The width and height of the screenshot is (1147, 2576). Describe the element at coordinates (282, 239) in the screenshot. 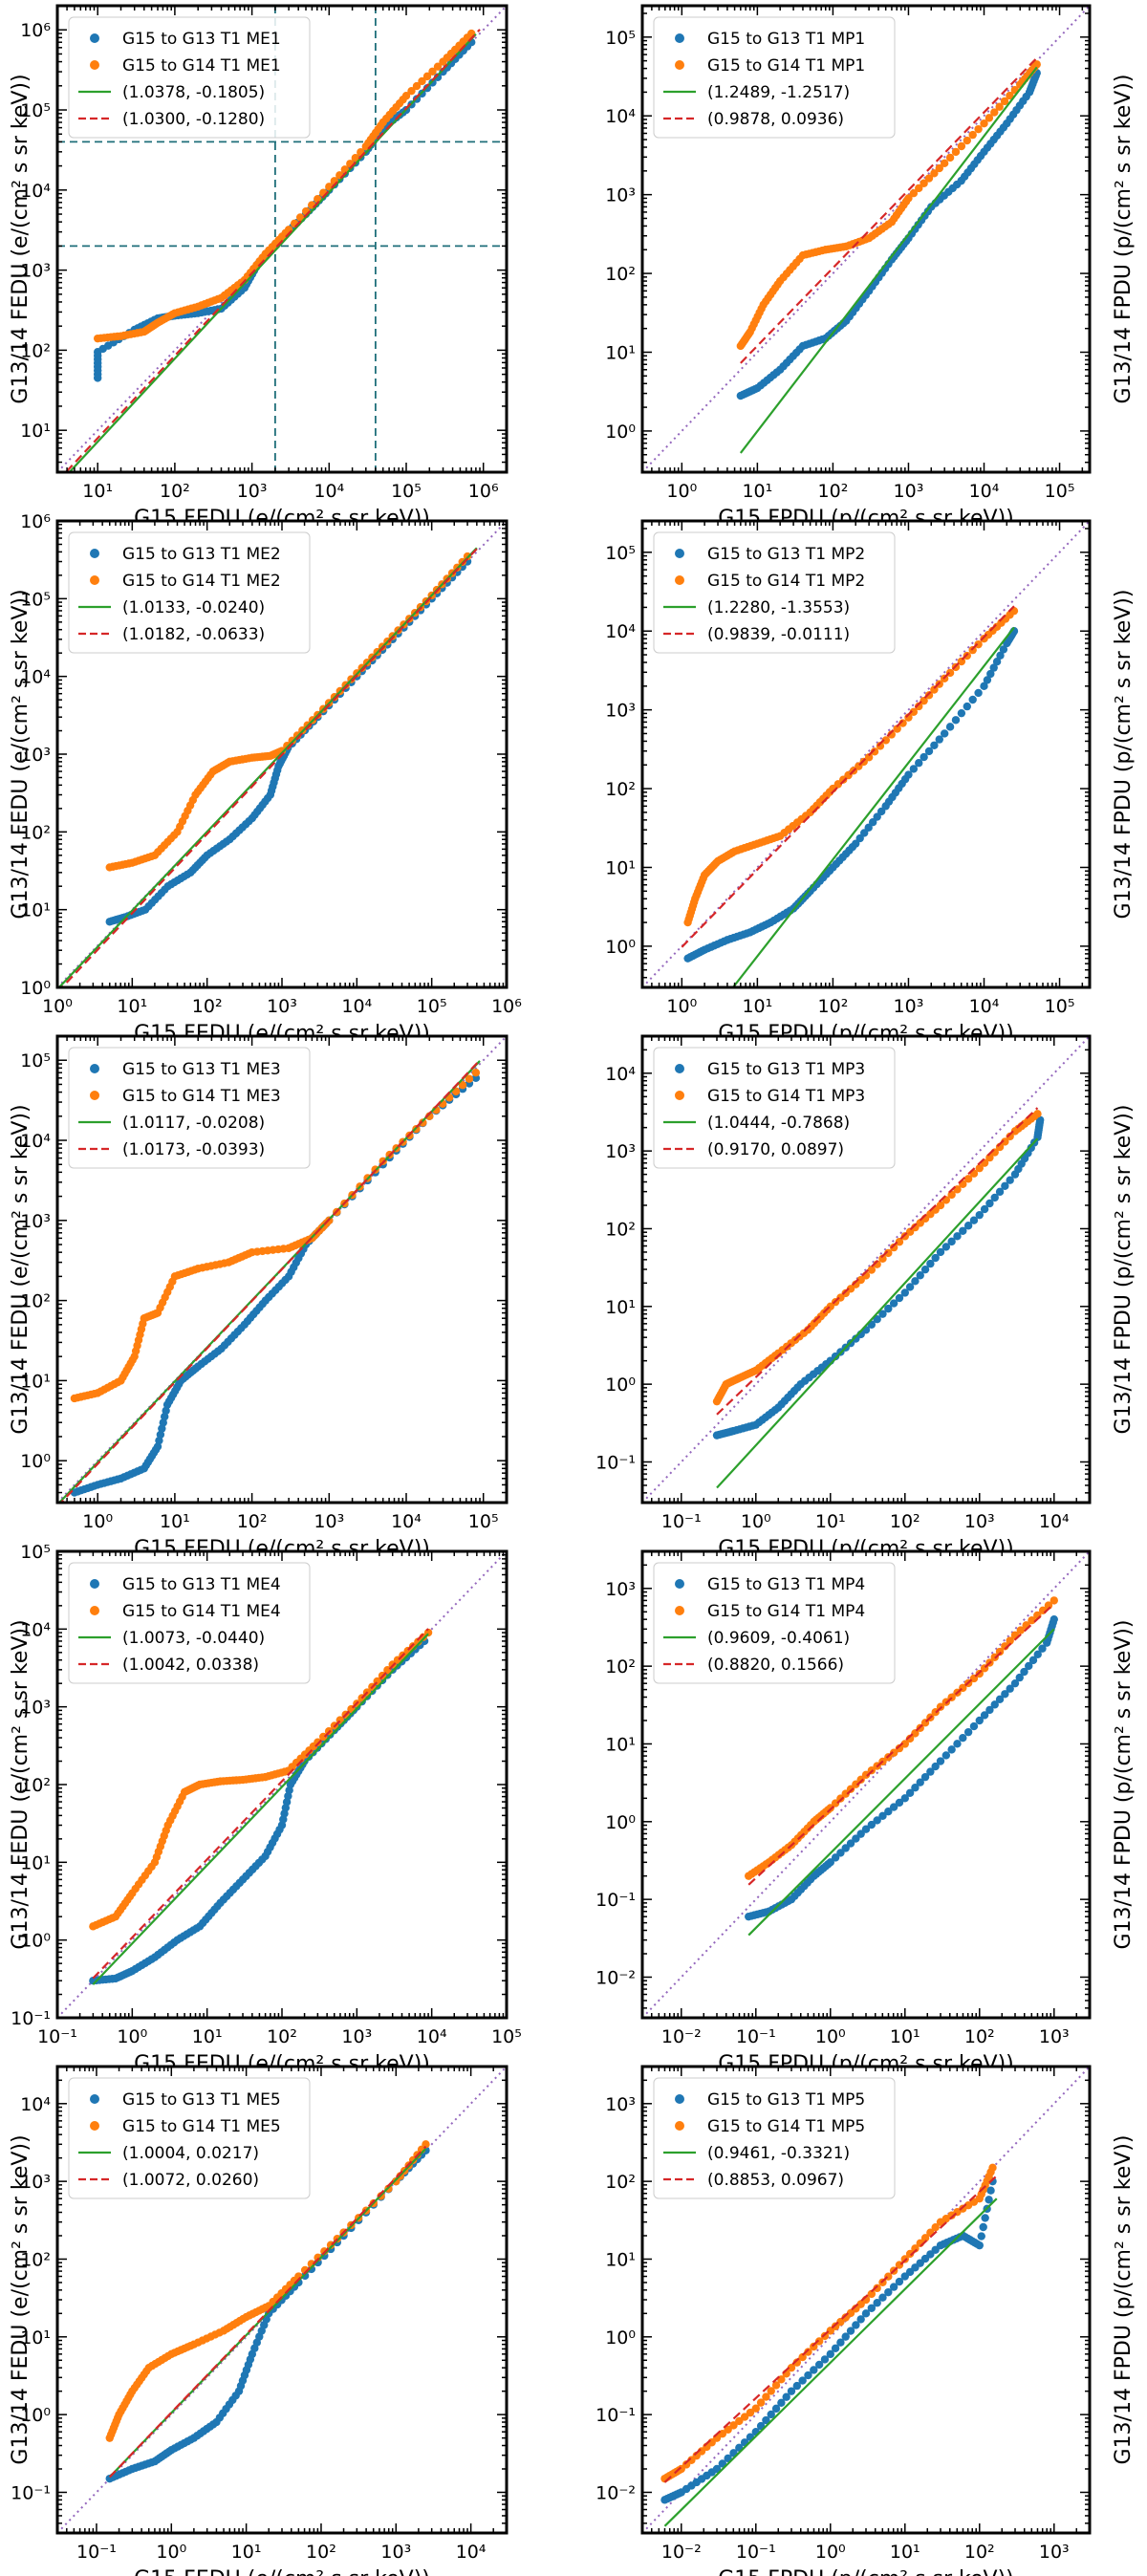

I see `axes-frame` at that location.